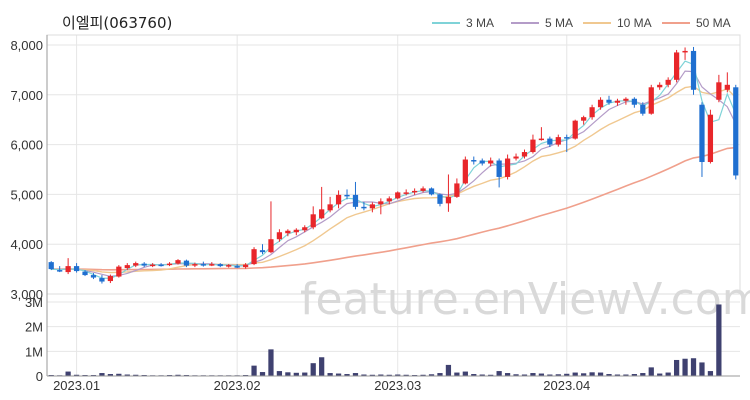 The width and height of the screenshot is (750, 400). I want to click on date-tick-label: 2023.02, so click(237, 385).